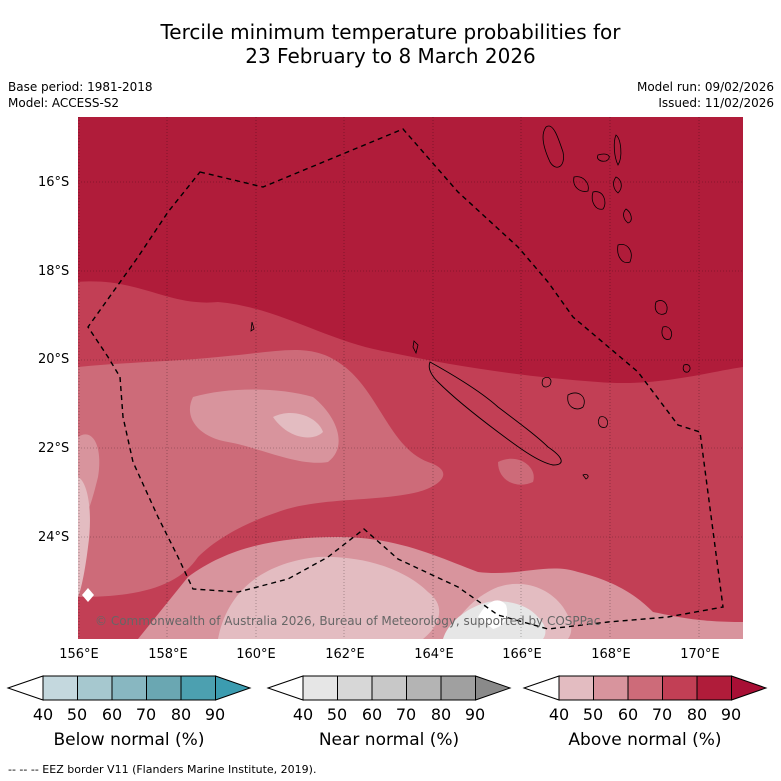  I want to click on near-tick-70: 70, so click(406, 714).